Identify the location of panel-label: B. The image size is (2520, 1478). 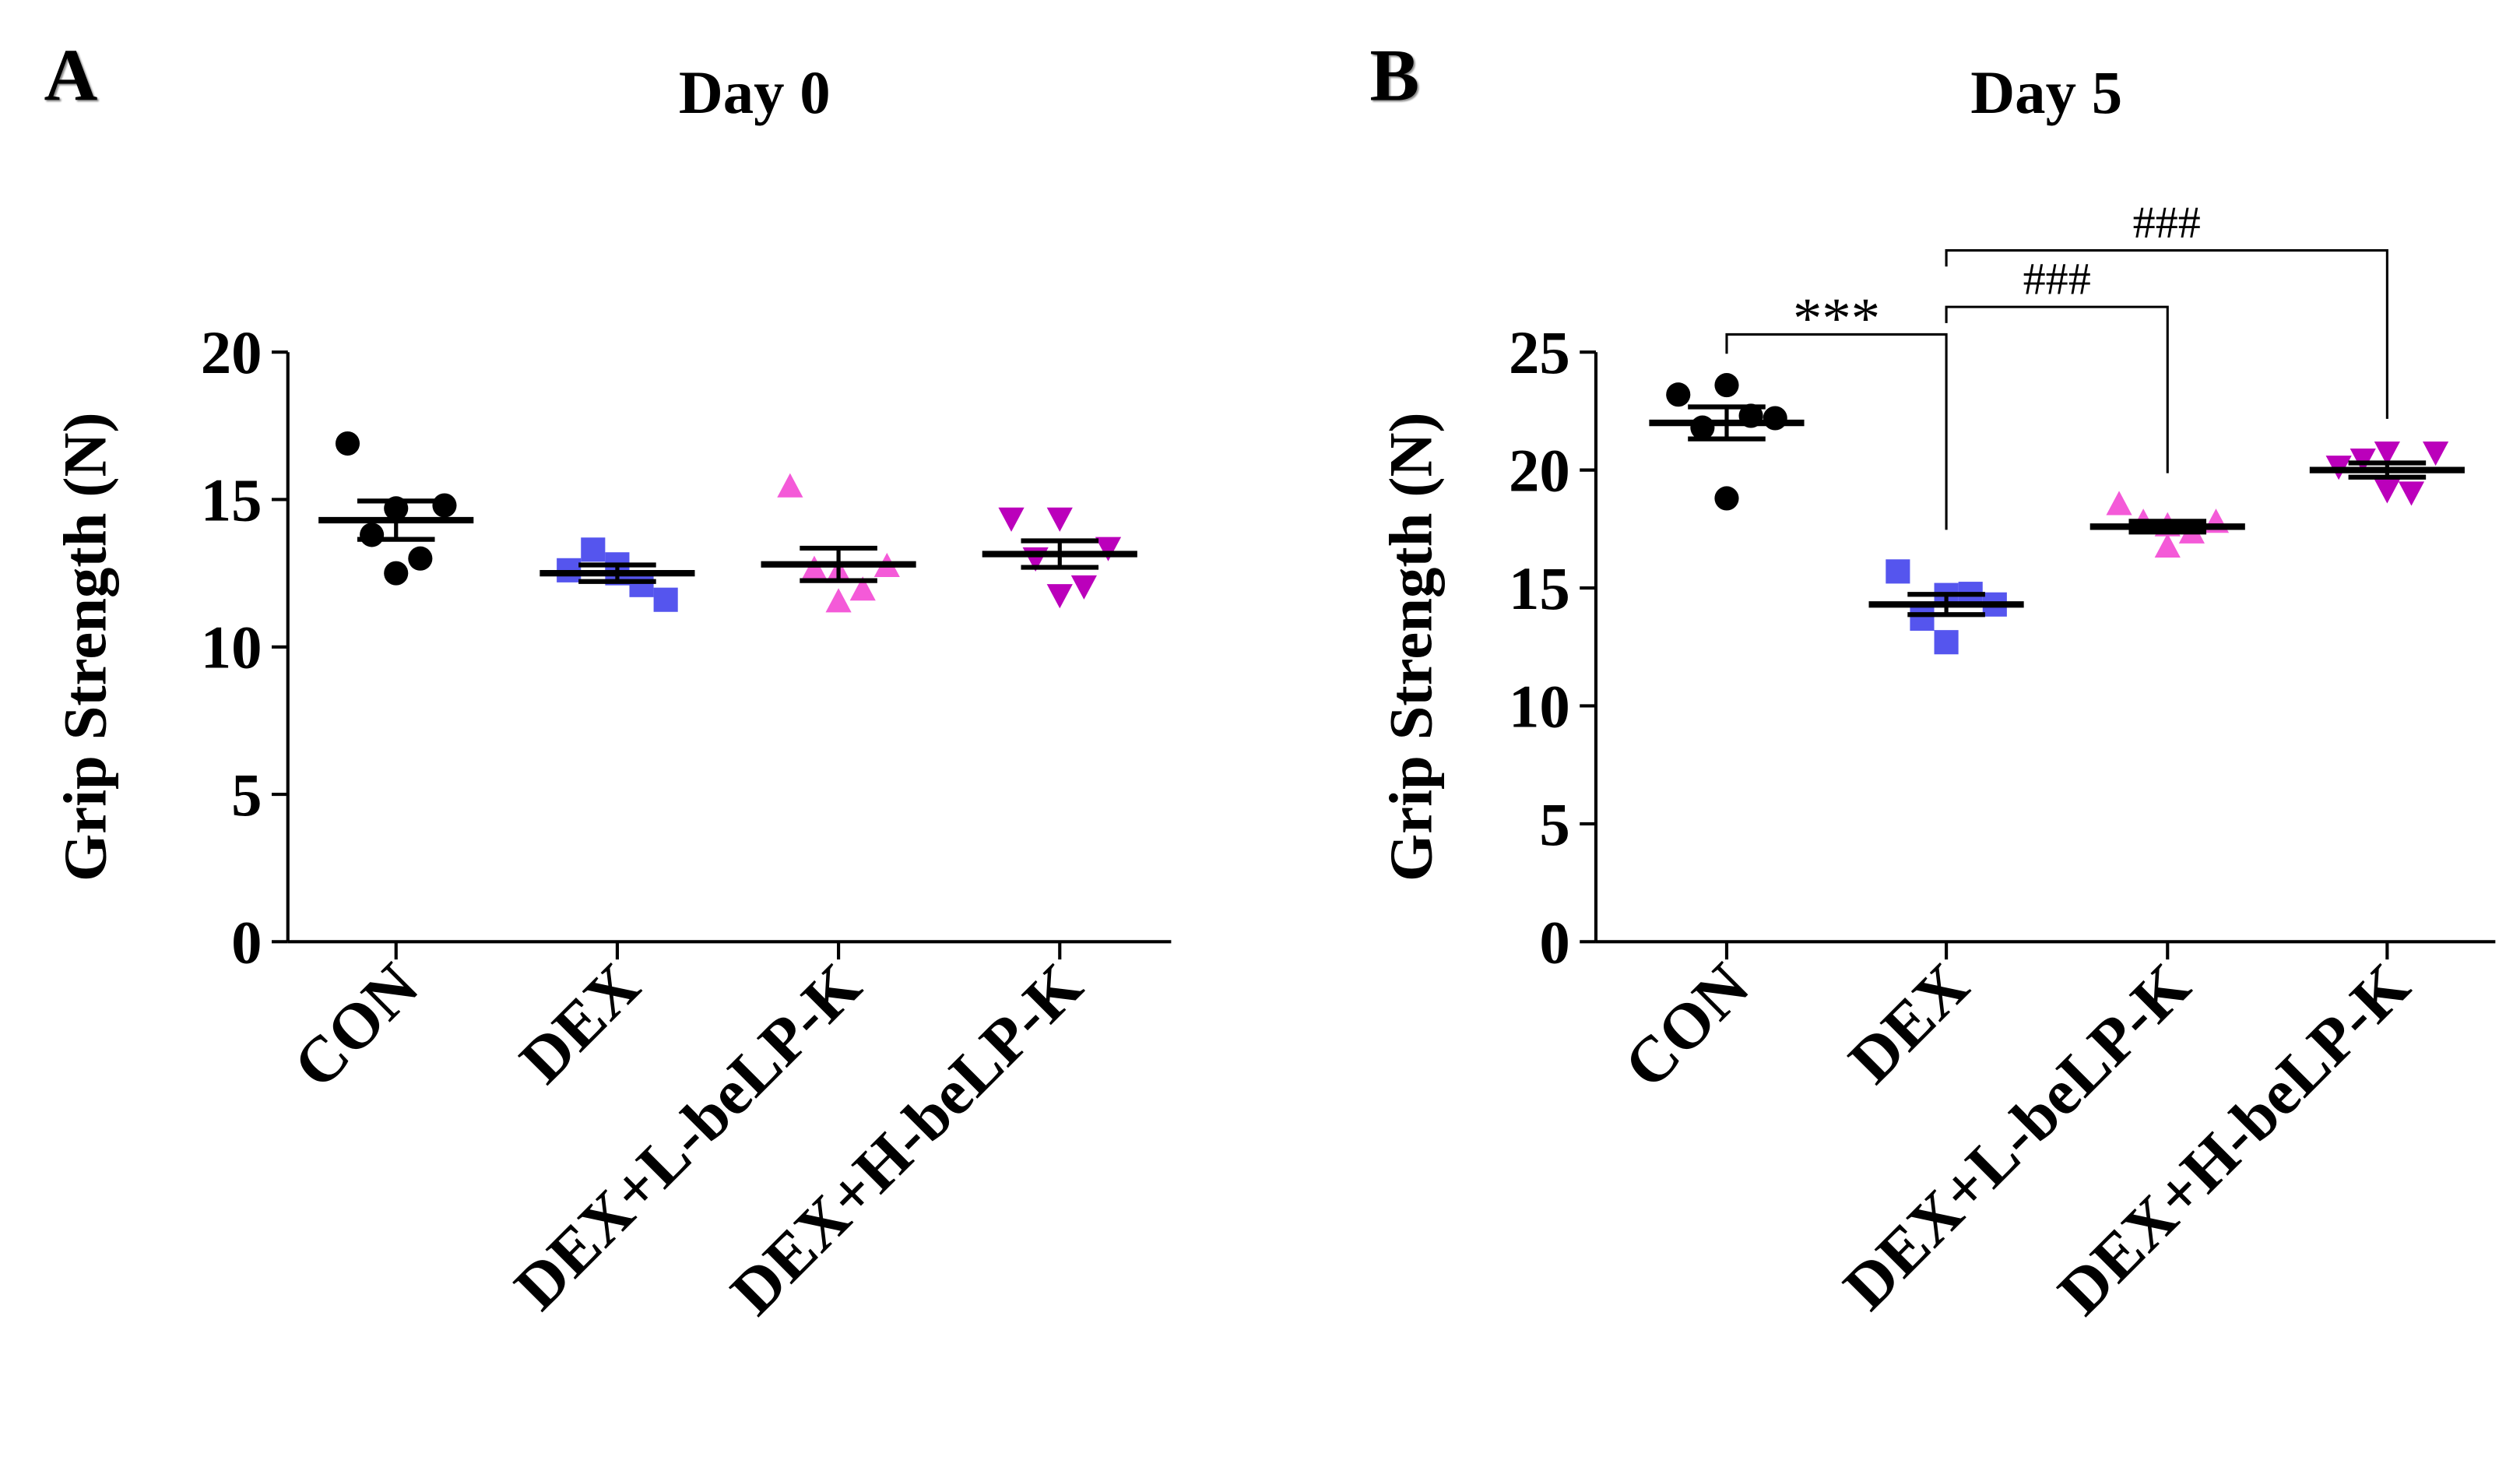
(1395, 75).